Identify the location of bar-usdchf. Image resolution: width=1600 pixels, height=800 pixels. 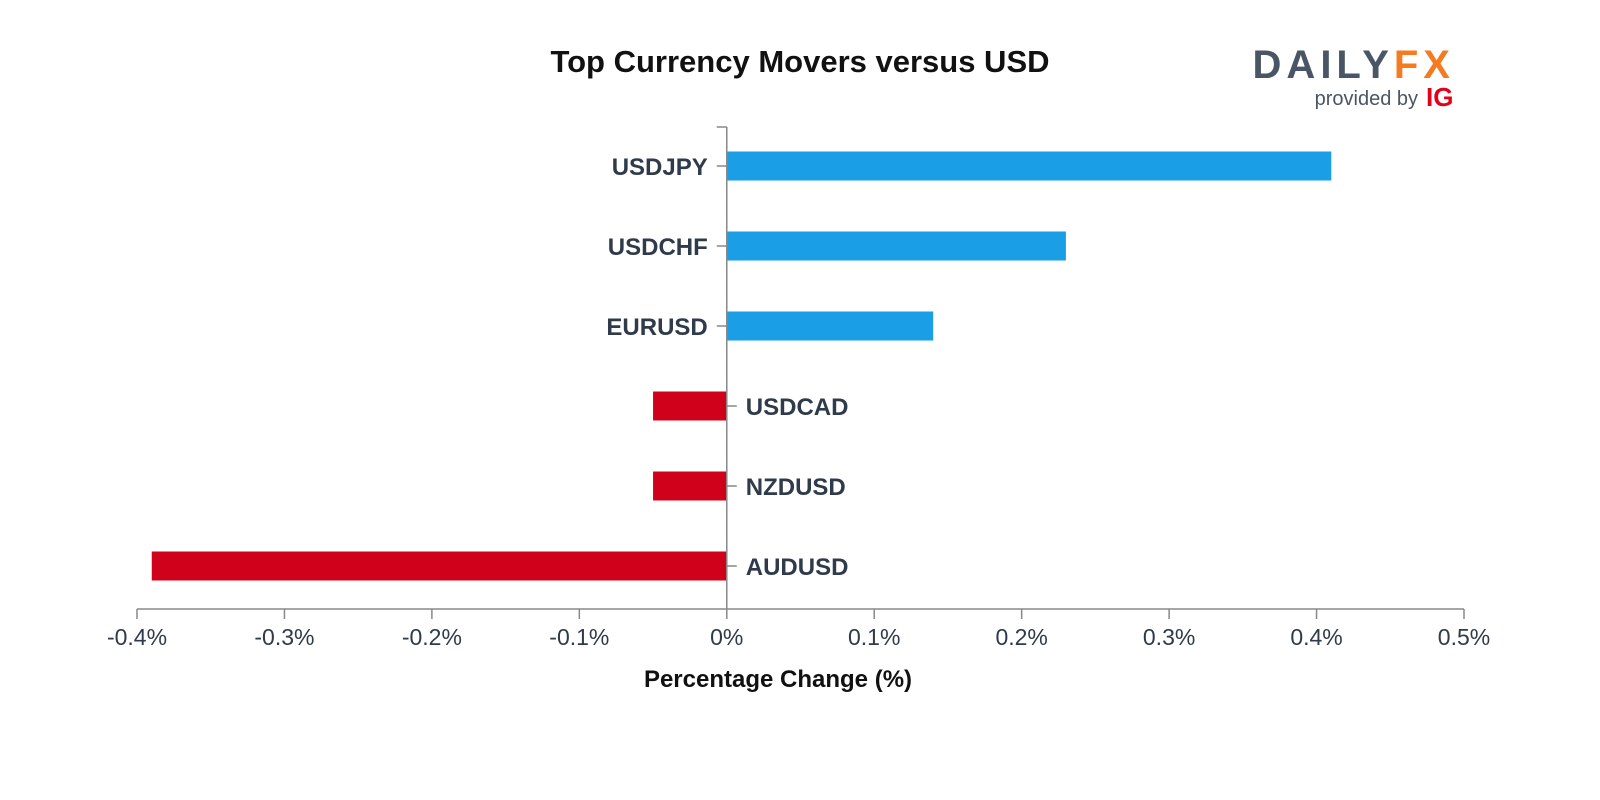
(896, 246).